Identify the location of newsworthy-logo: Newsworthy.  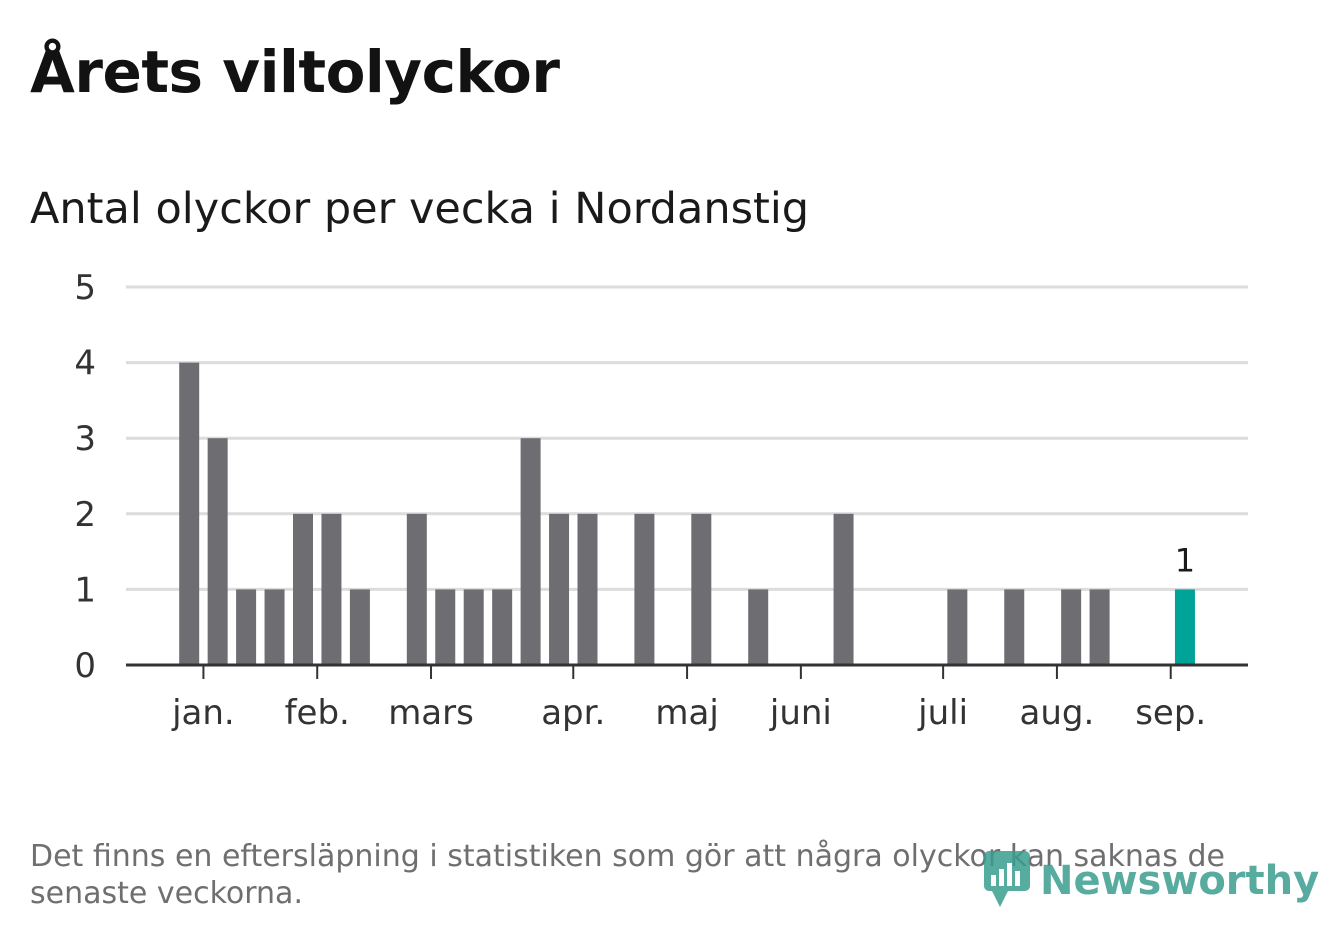
(1150, 881).